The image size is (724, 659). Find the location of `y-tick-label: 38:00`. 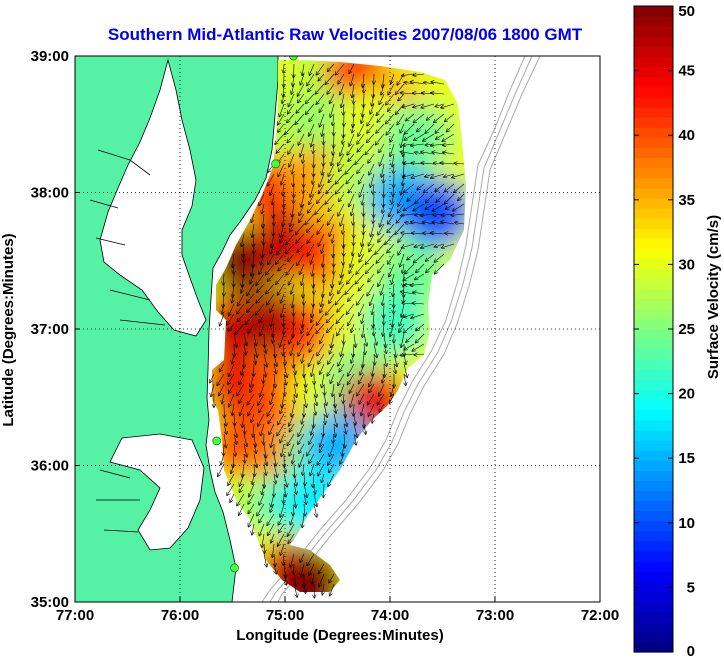

y-tick-label: 38:00 is located at coordinates (50, 193).